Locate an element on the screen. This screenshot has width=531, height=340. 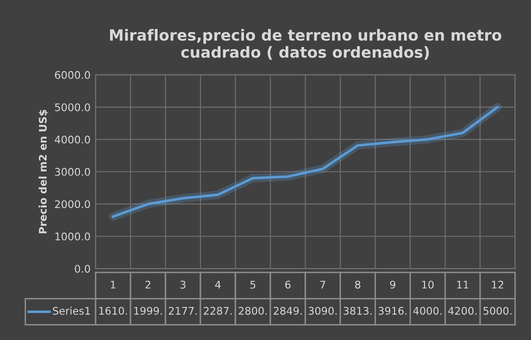
x-tick-label: 6 is located at coordinates (288, 284).